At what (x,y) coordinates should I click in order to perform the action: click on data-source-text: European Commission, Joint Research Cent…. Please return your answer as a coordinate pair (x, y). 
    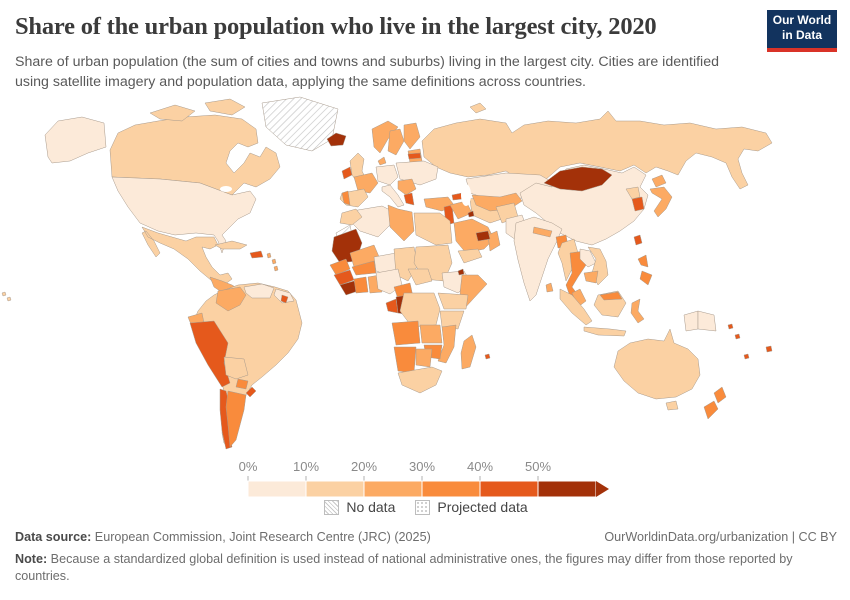
    Looking at the image, I should click on (261, 537).